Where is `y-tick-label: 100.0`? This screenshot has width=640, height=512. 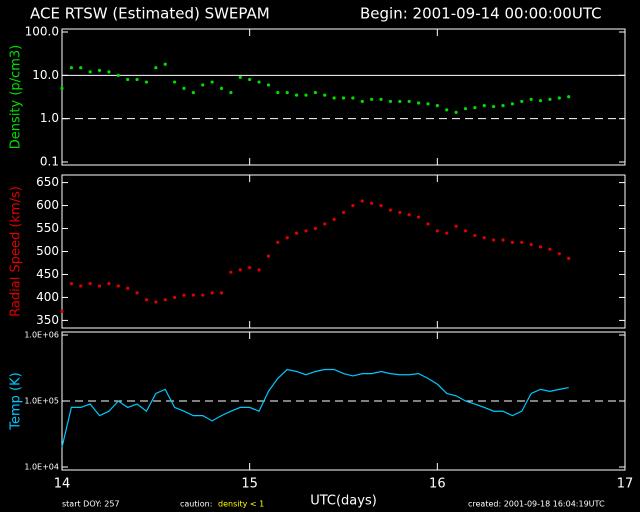 y-tick-label: 100.0 is located at coordinates (42, 32).